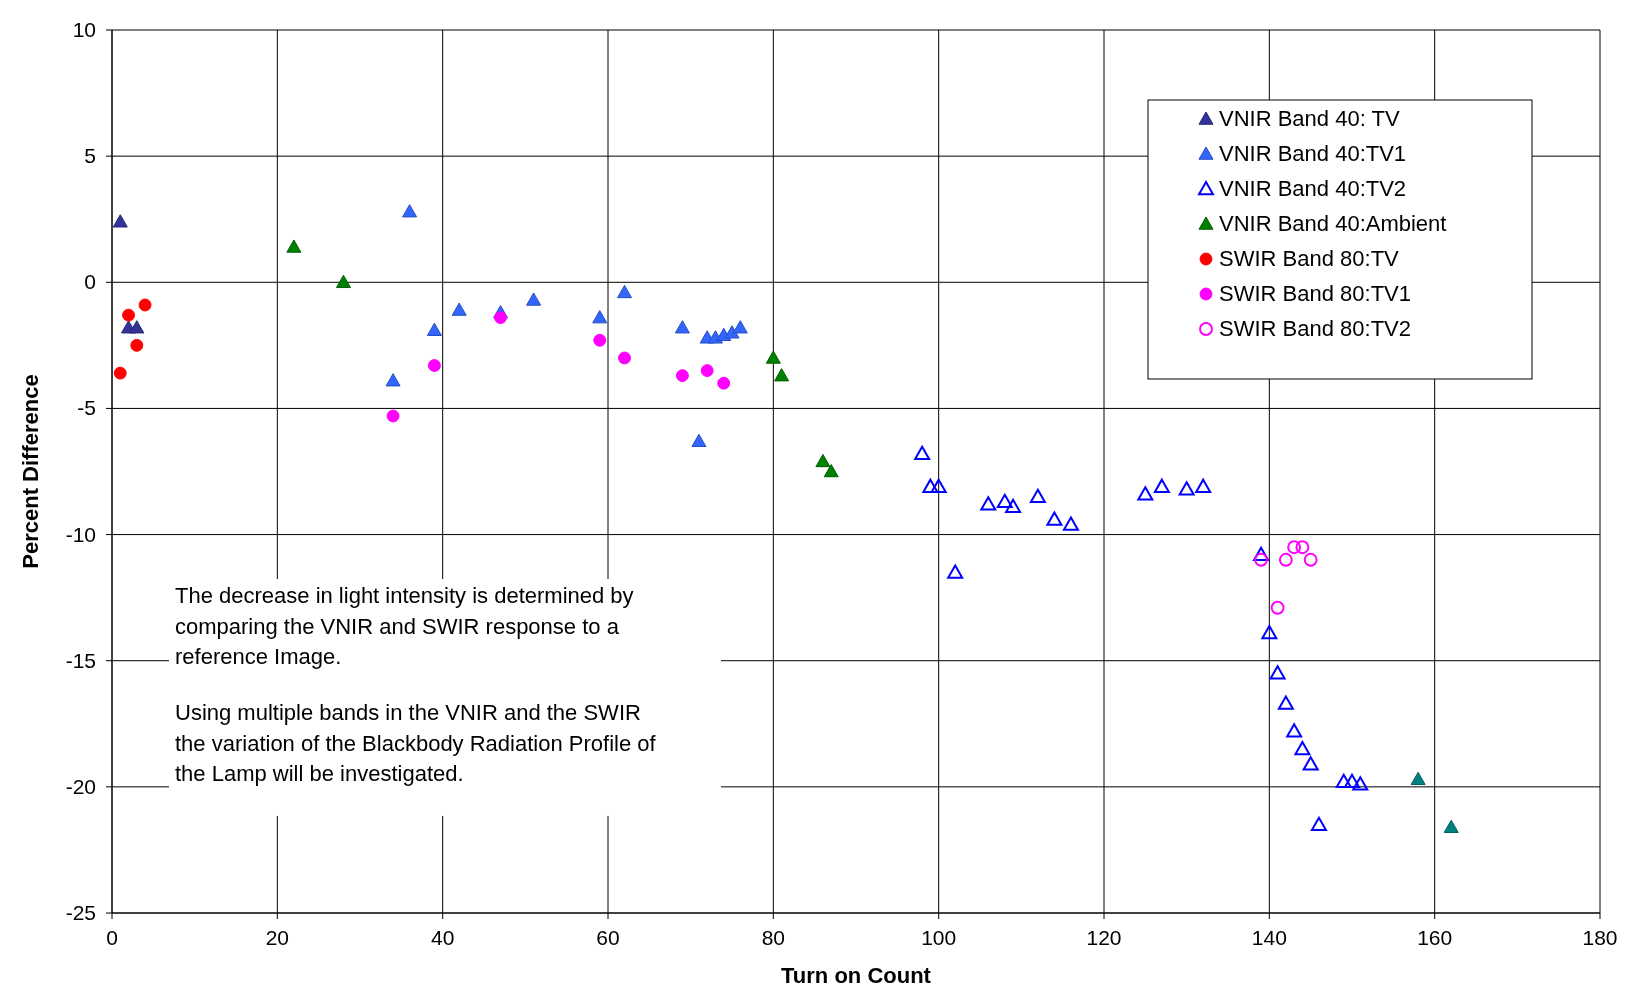 The width and height of the screenshot is (1632, 993). Describe the element at coordinates (90, 282) in the screenshot. I see `y-tick-label: 0` at that location.